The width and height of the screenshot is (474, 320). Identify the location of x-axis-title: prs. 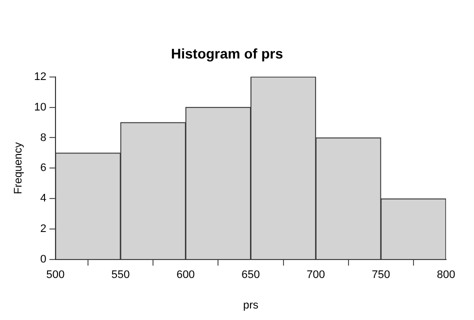
(251, 305).